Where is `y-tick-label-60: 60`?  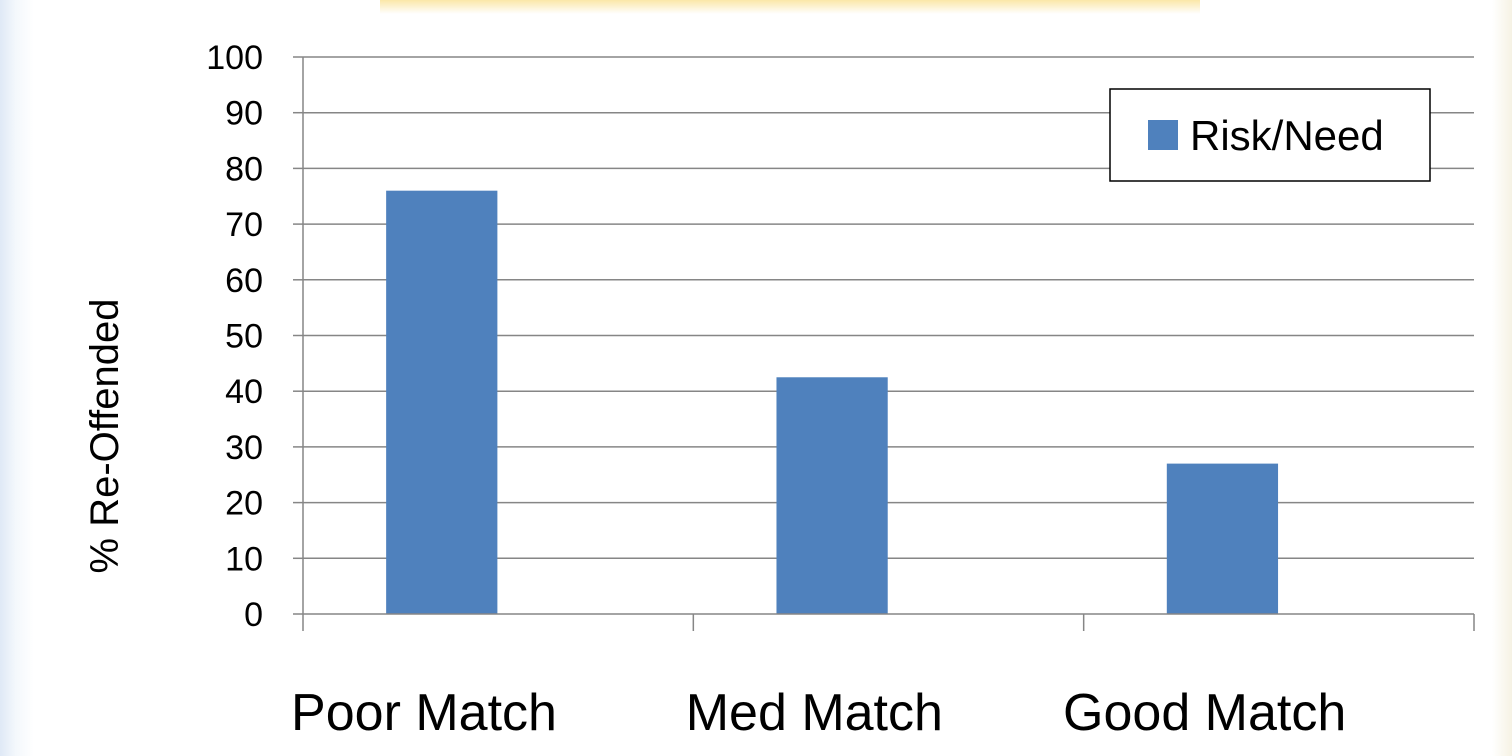 y-tick-label-60: 60 is located at coordinates (244, 281).